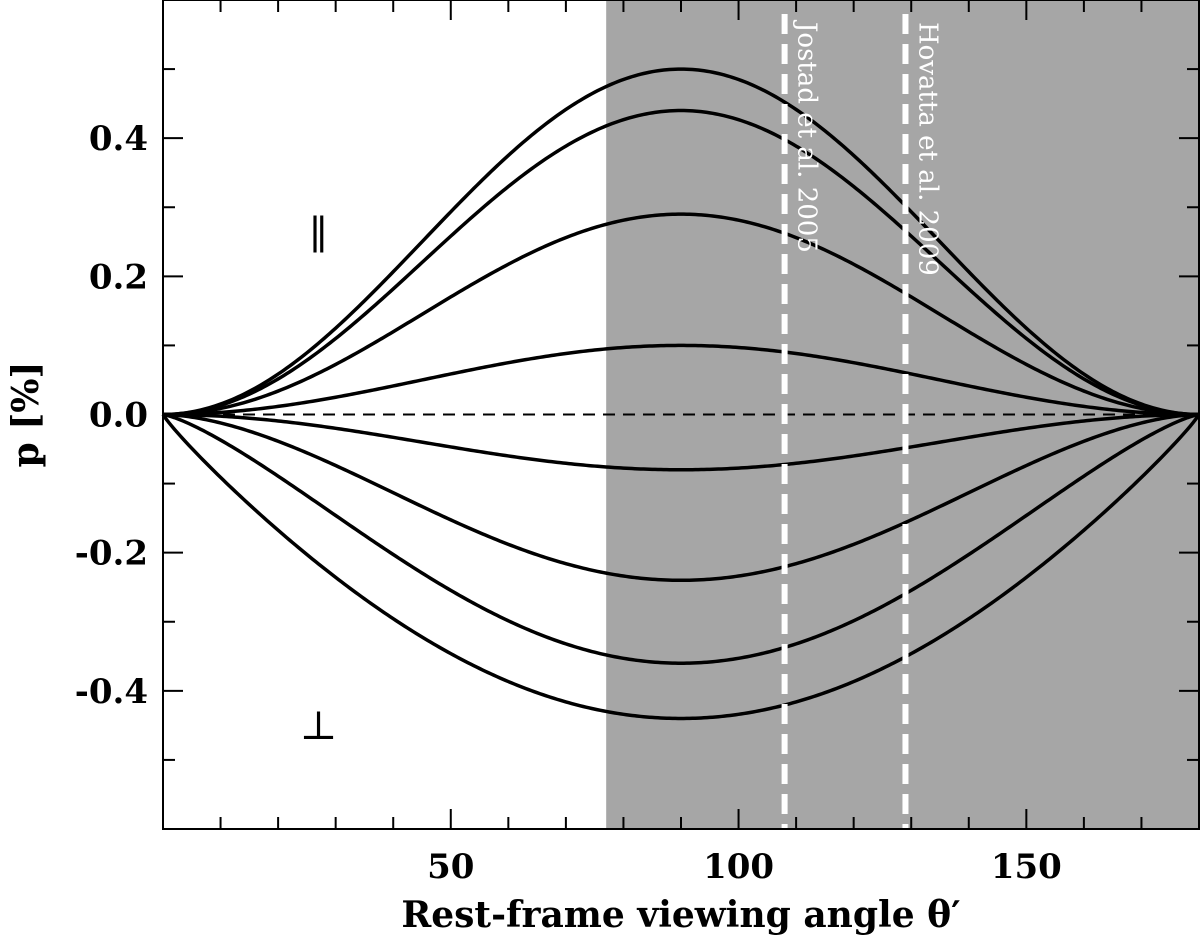 This screenshot has height=936, width=1200. I want to click on x-tick-label: 100, so click(738, 867).